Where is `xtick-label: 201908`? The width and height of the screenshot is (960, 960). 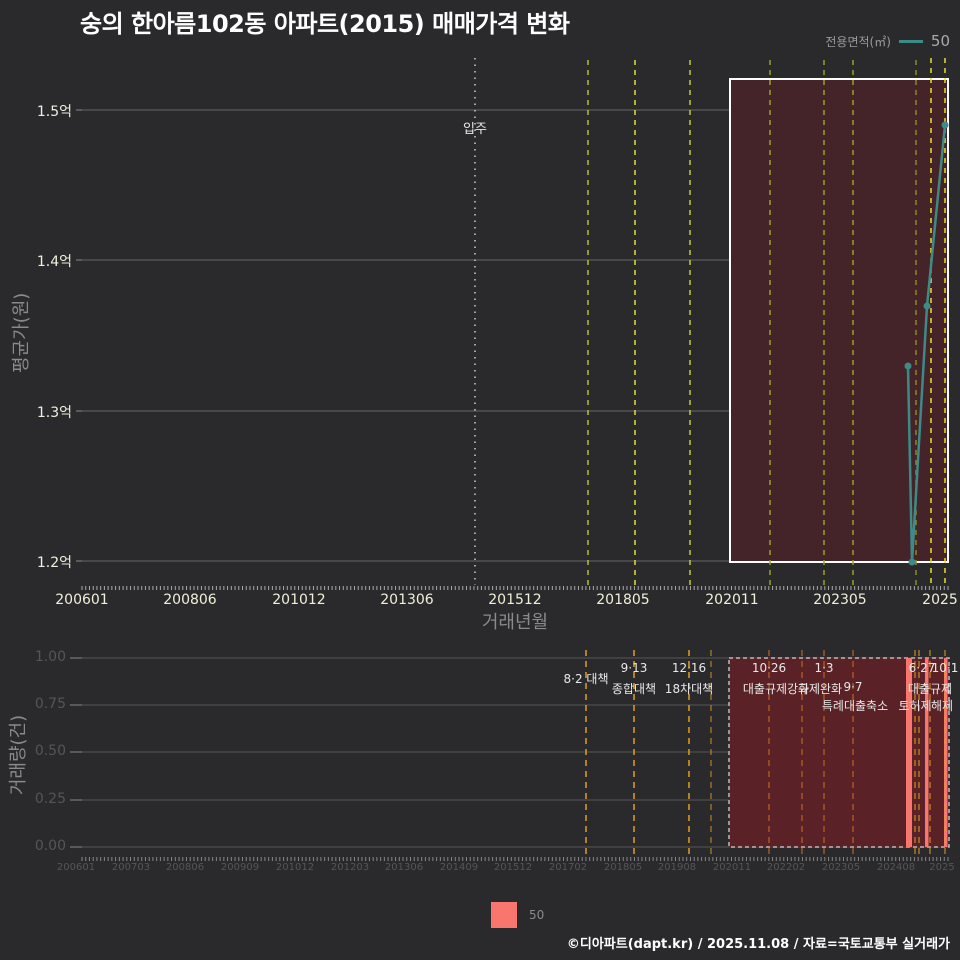
xtick-label: 201908 is located at coordinates (677, 867).